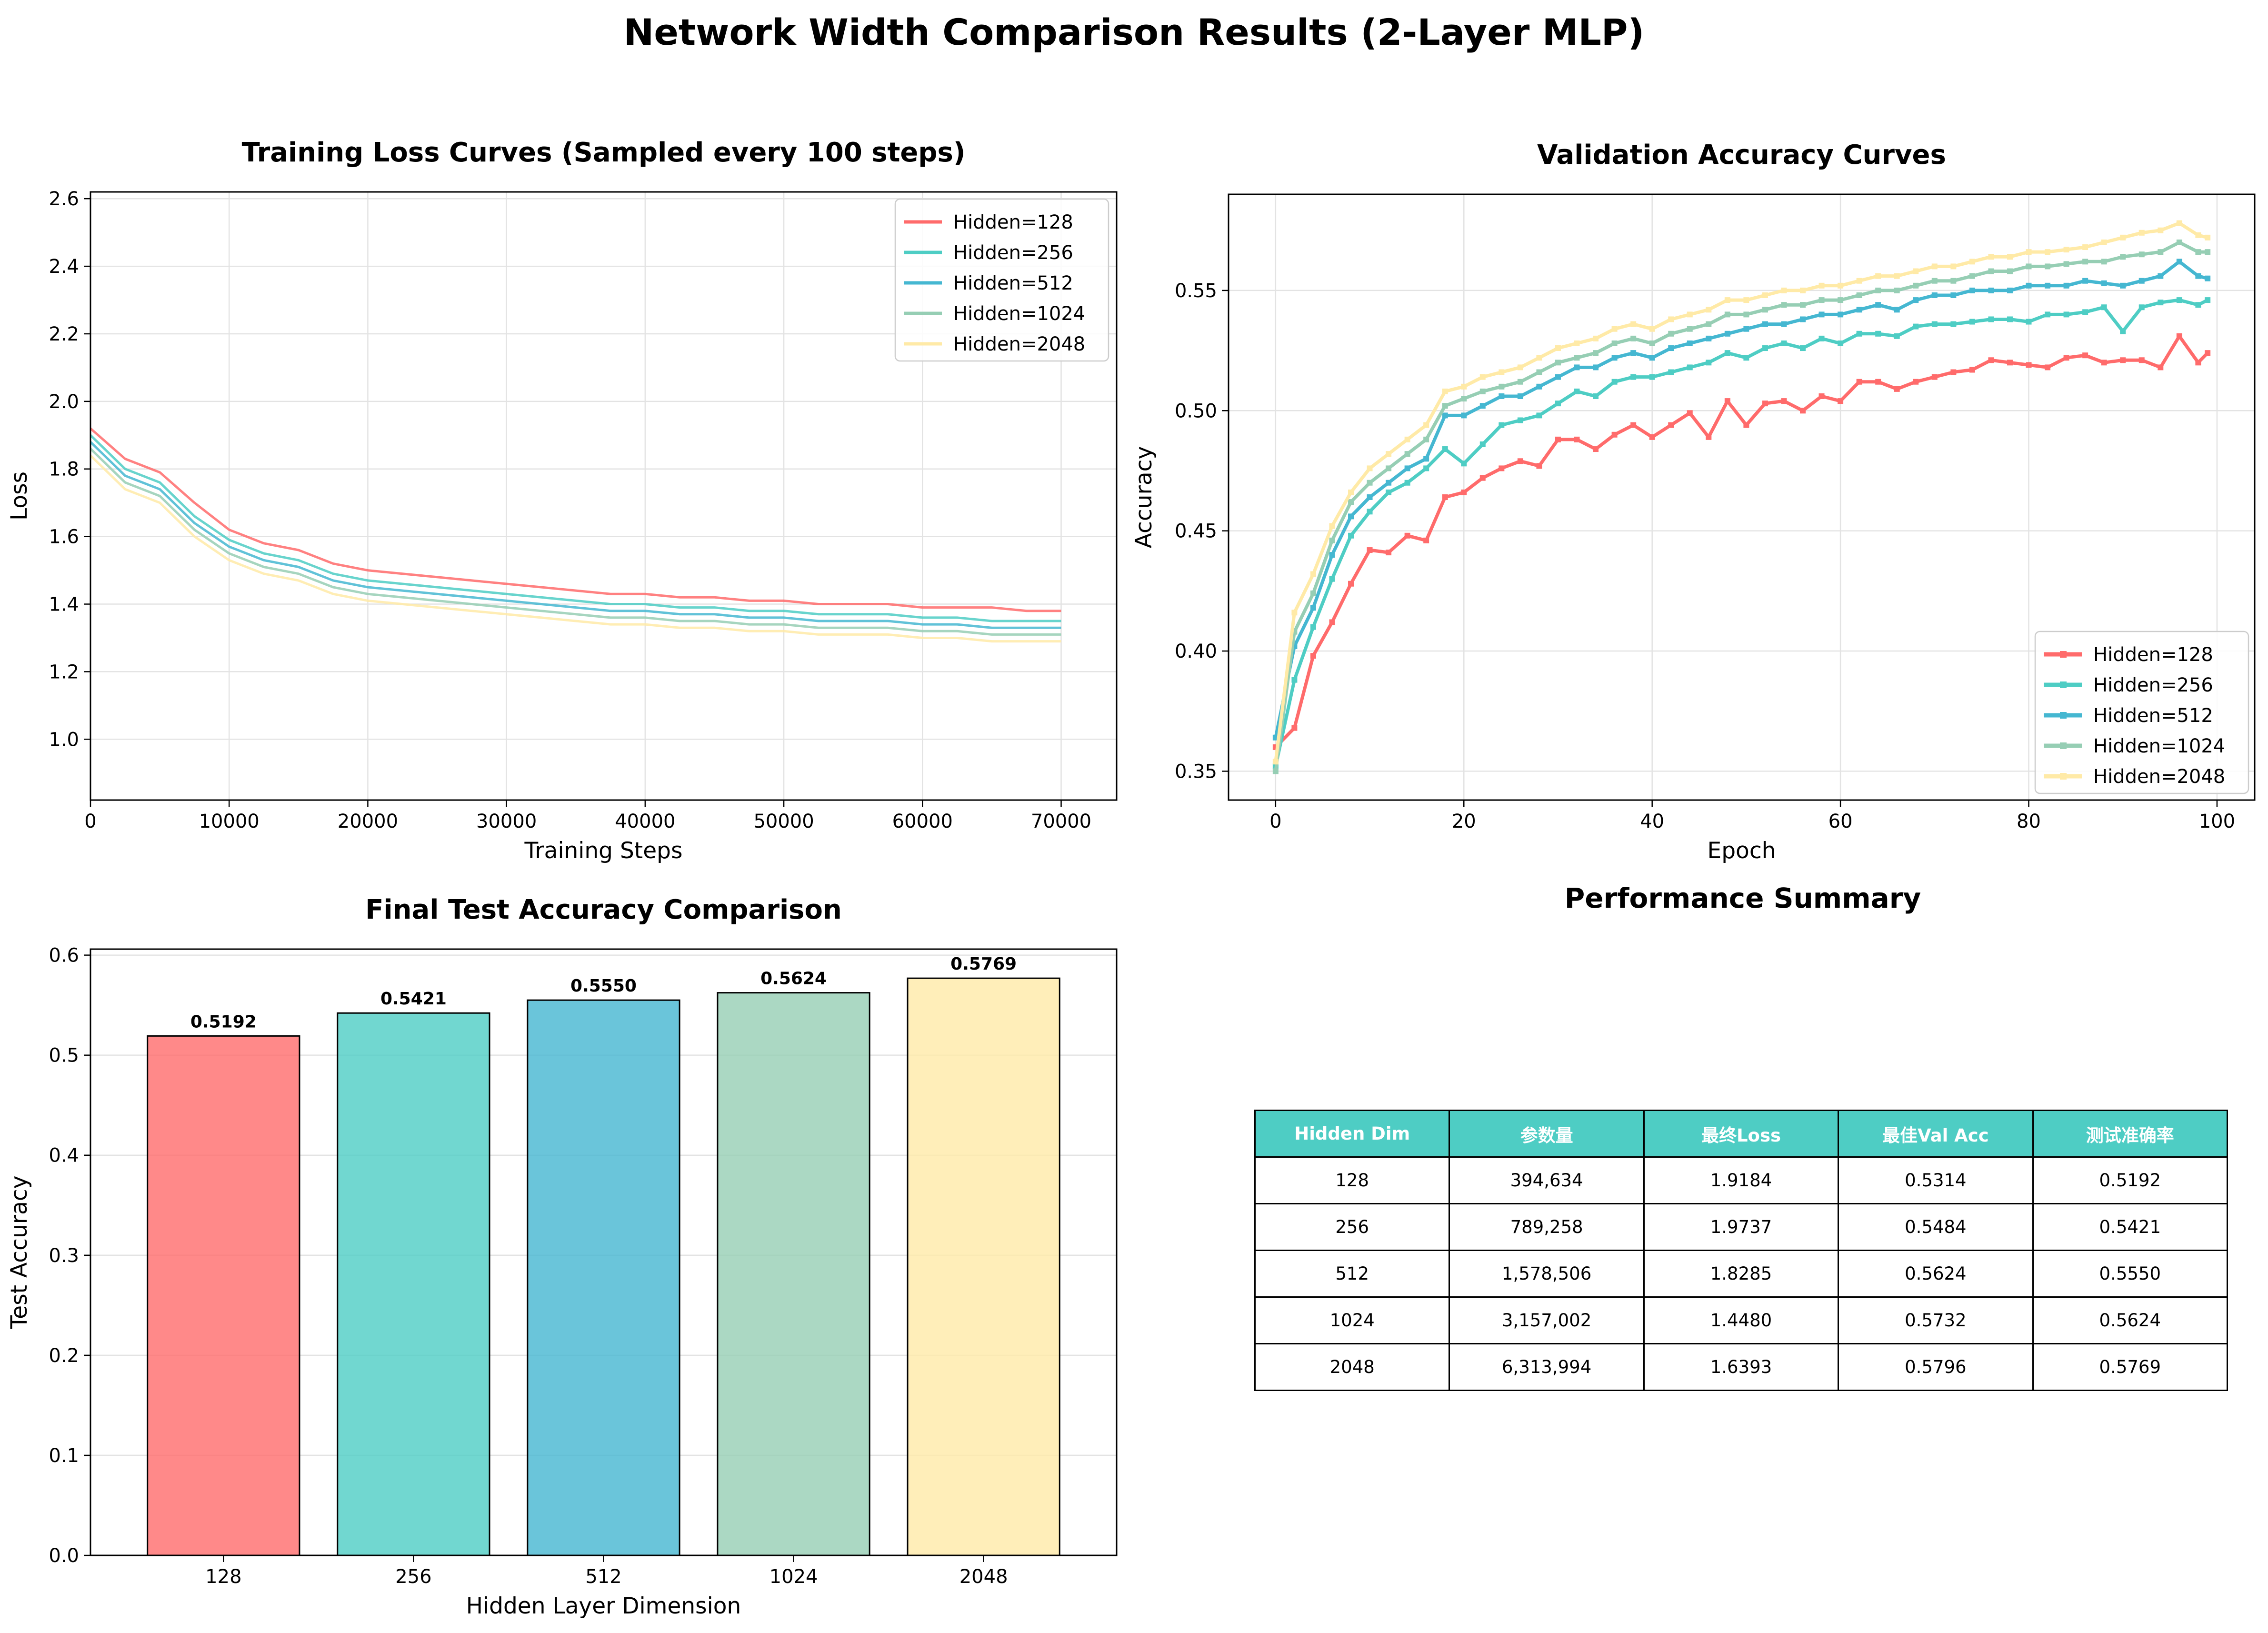  I want to click on table-cell: 1.9737, so click(1741, 1227).